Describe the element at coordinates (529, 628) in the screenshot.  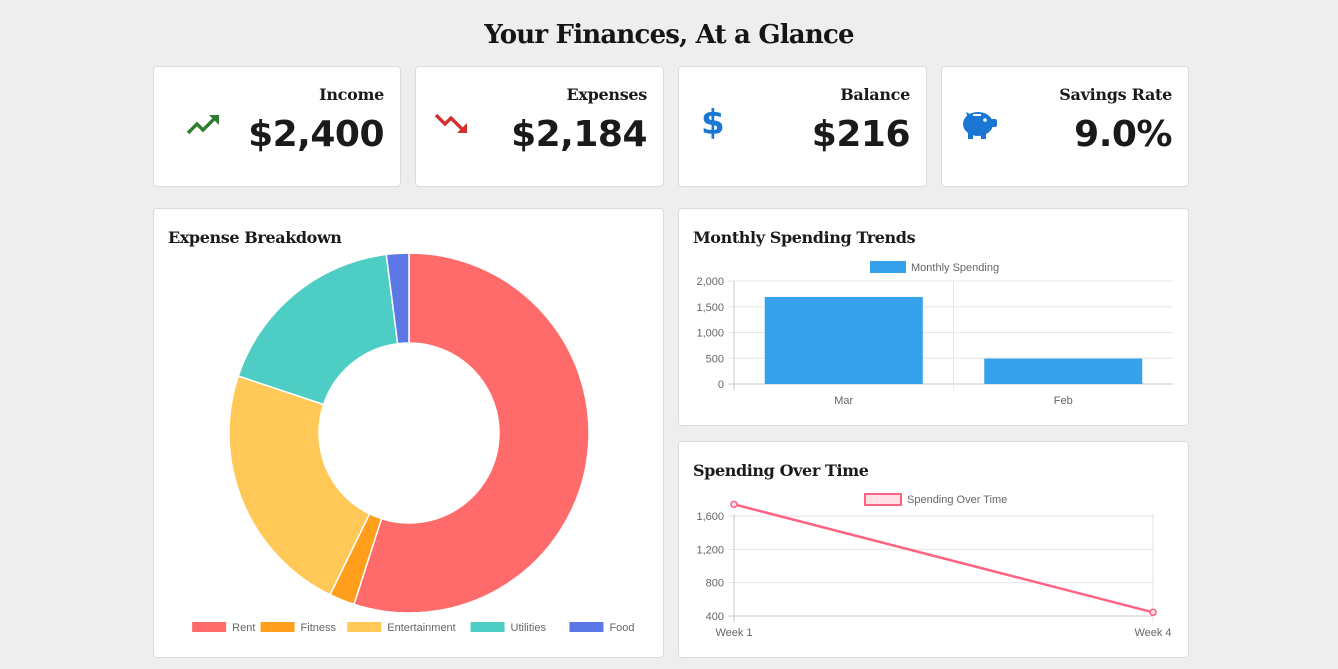
I see `legend-label-utilities: Utilities` at that location.